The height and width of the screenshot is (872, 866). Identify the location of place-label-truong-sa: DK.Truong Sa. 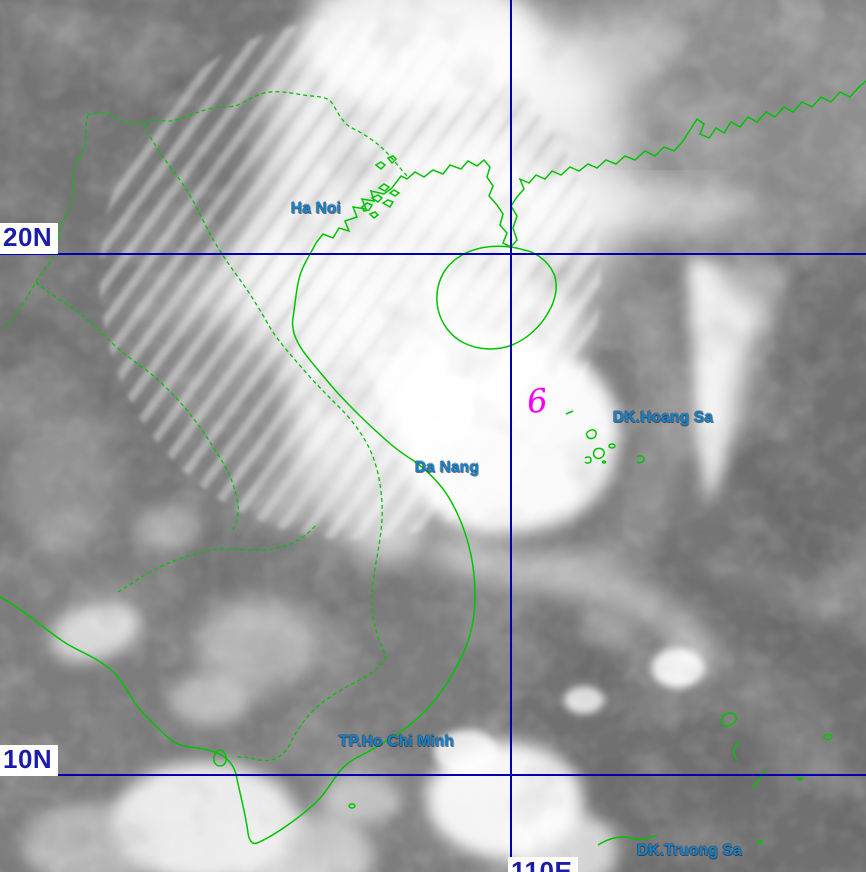
(689, 850).